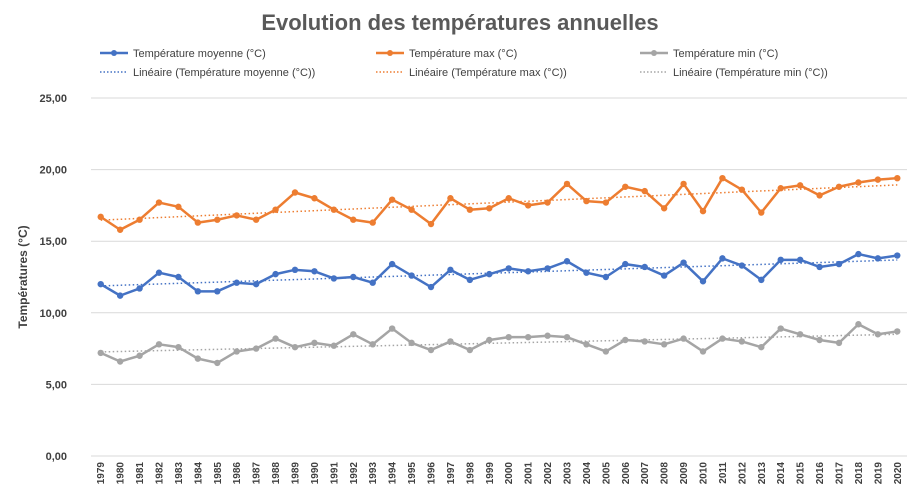 The image size is (920, 503). What do you see at coordinates (499, 274) in the screenshot?
I see `series-line-mean` at bounding box center [499, 274].